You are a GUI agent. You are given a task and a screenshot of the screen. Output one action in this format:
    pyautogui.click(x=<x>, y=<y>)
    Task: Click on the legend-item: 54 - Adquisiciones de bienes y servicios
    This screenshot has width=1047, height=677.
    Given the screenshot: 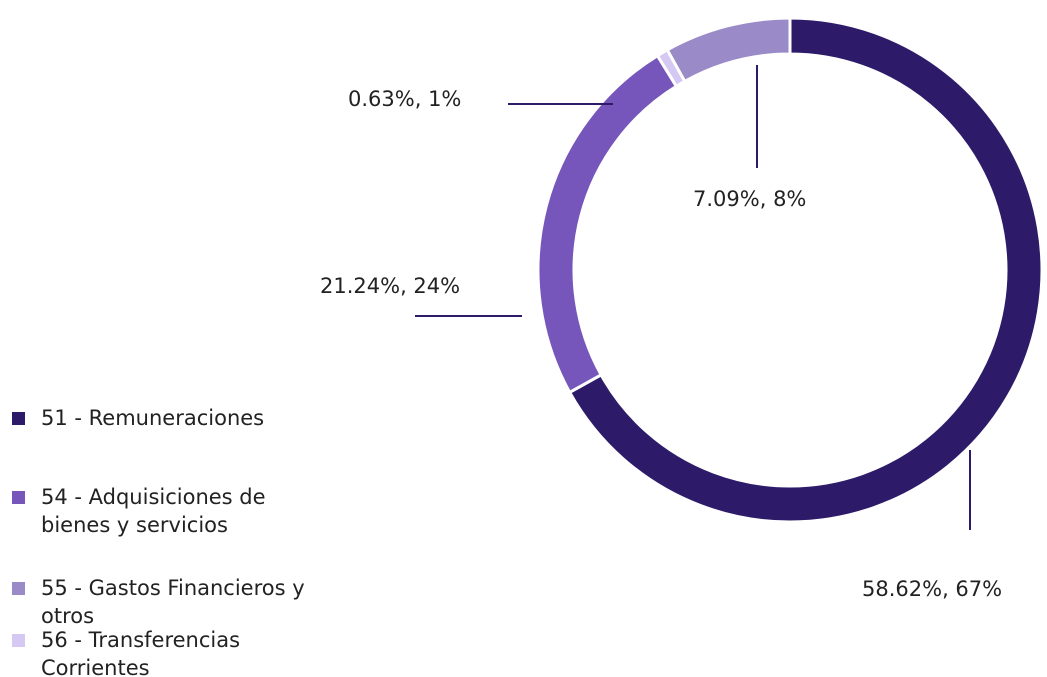 What is the action you would take?
    pyautogui.click(x=162, y=511)
    